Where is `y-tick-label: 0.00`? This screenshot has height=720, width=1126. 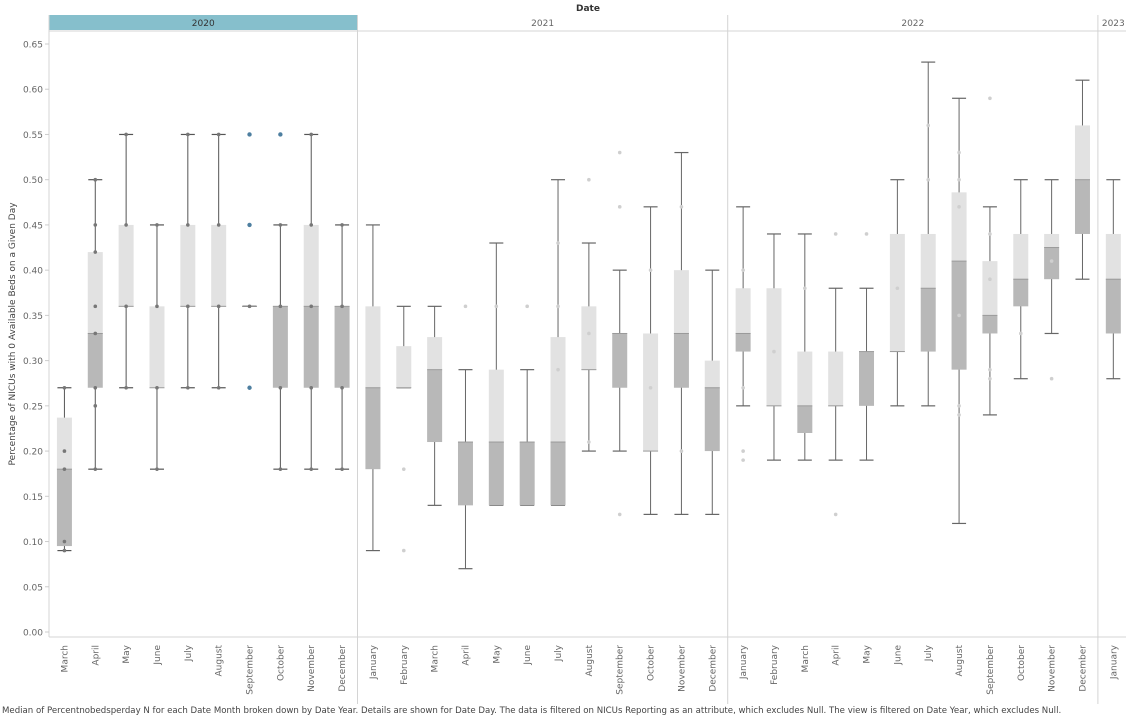
y-tick-label: 0.00 is located at coordinates (33, 634).